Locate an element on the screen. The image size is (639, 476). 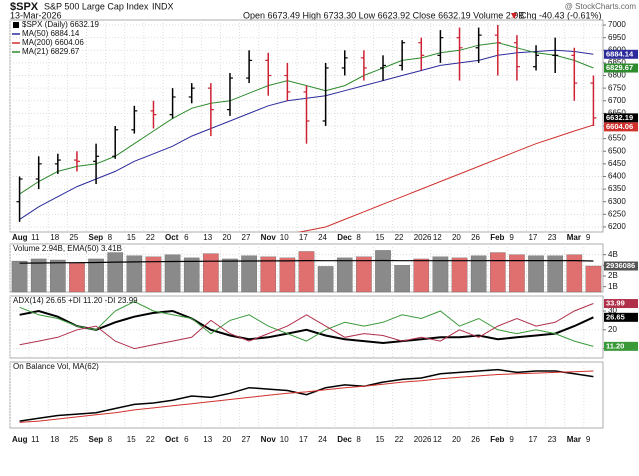
last-value-label: 6604.06 is located at coordinates (619, 126).